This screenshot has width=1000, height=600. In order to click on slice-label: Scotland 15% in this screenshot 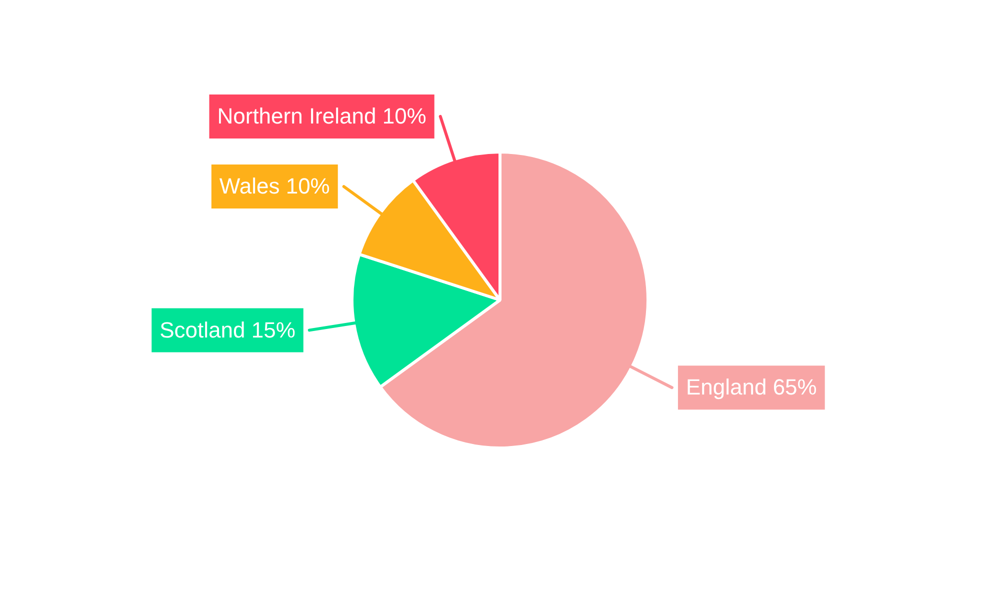, I will do `click(228, 329)`.